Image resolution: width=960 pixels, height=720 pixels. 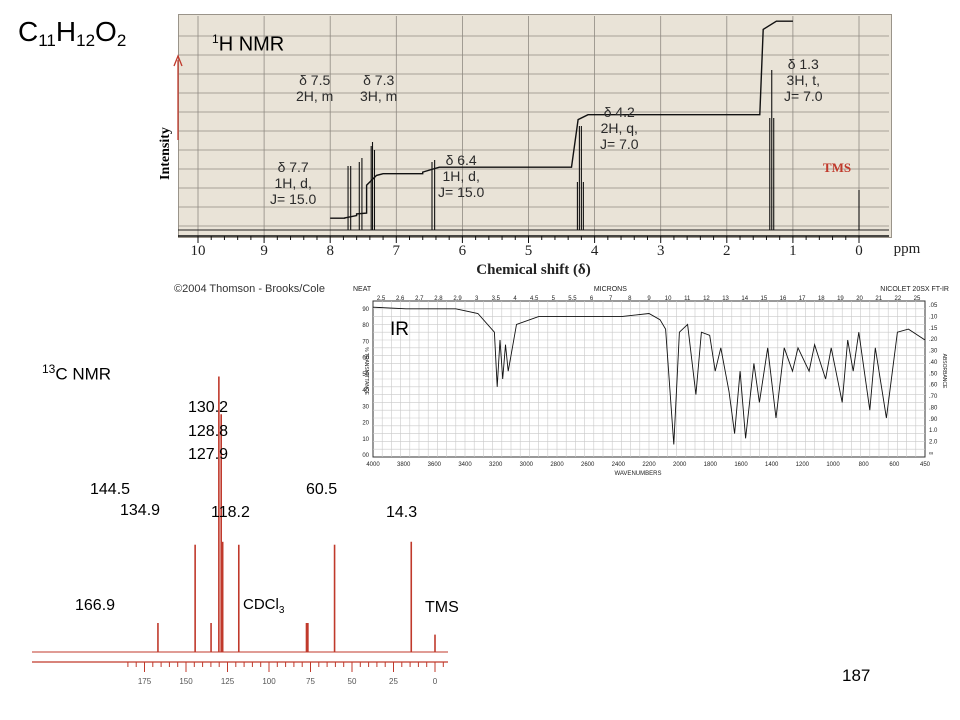 I want to click on copyright-notice: ©2004 Thomson - Brooks/Cole, so click(x=249, y=289).